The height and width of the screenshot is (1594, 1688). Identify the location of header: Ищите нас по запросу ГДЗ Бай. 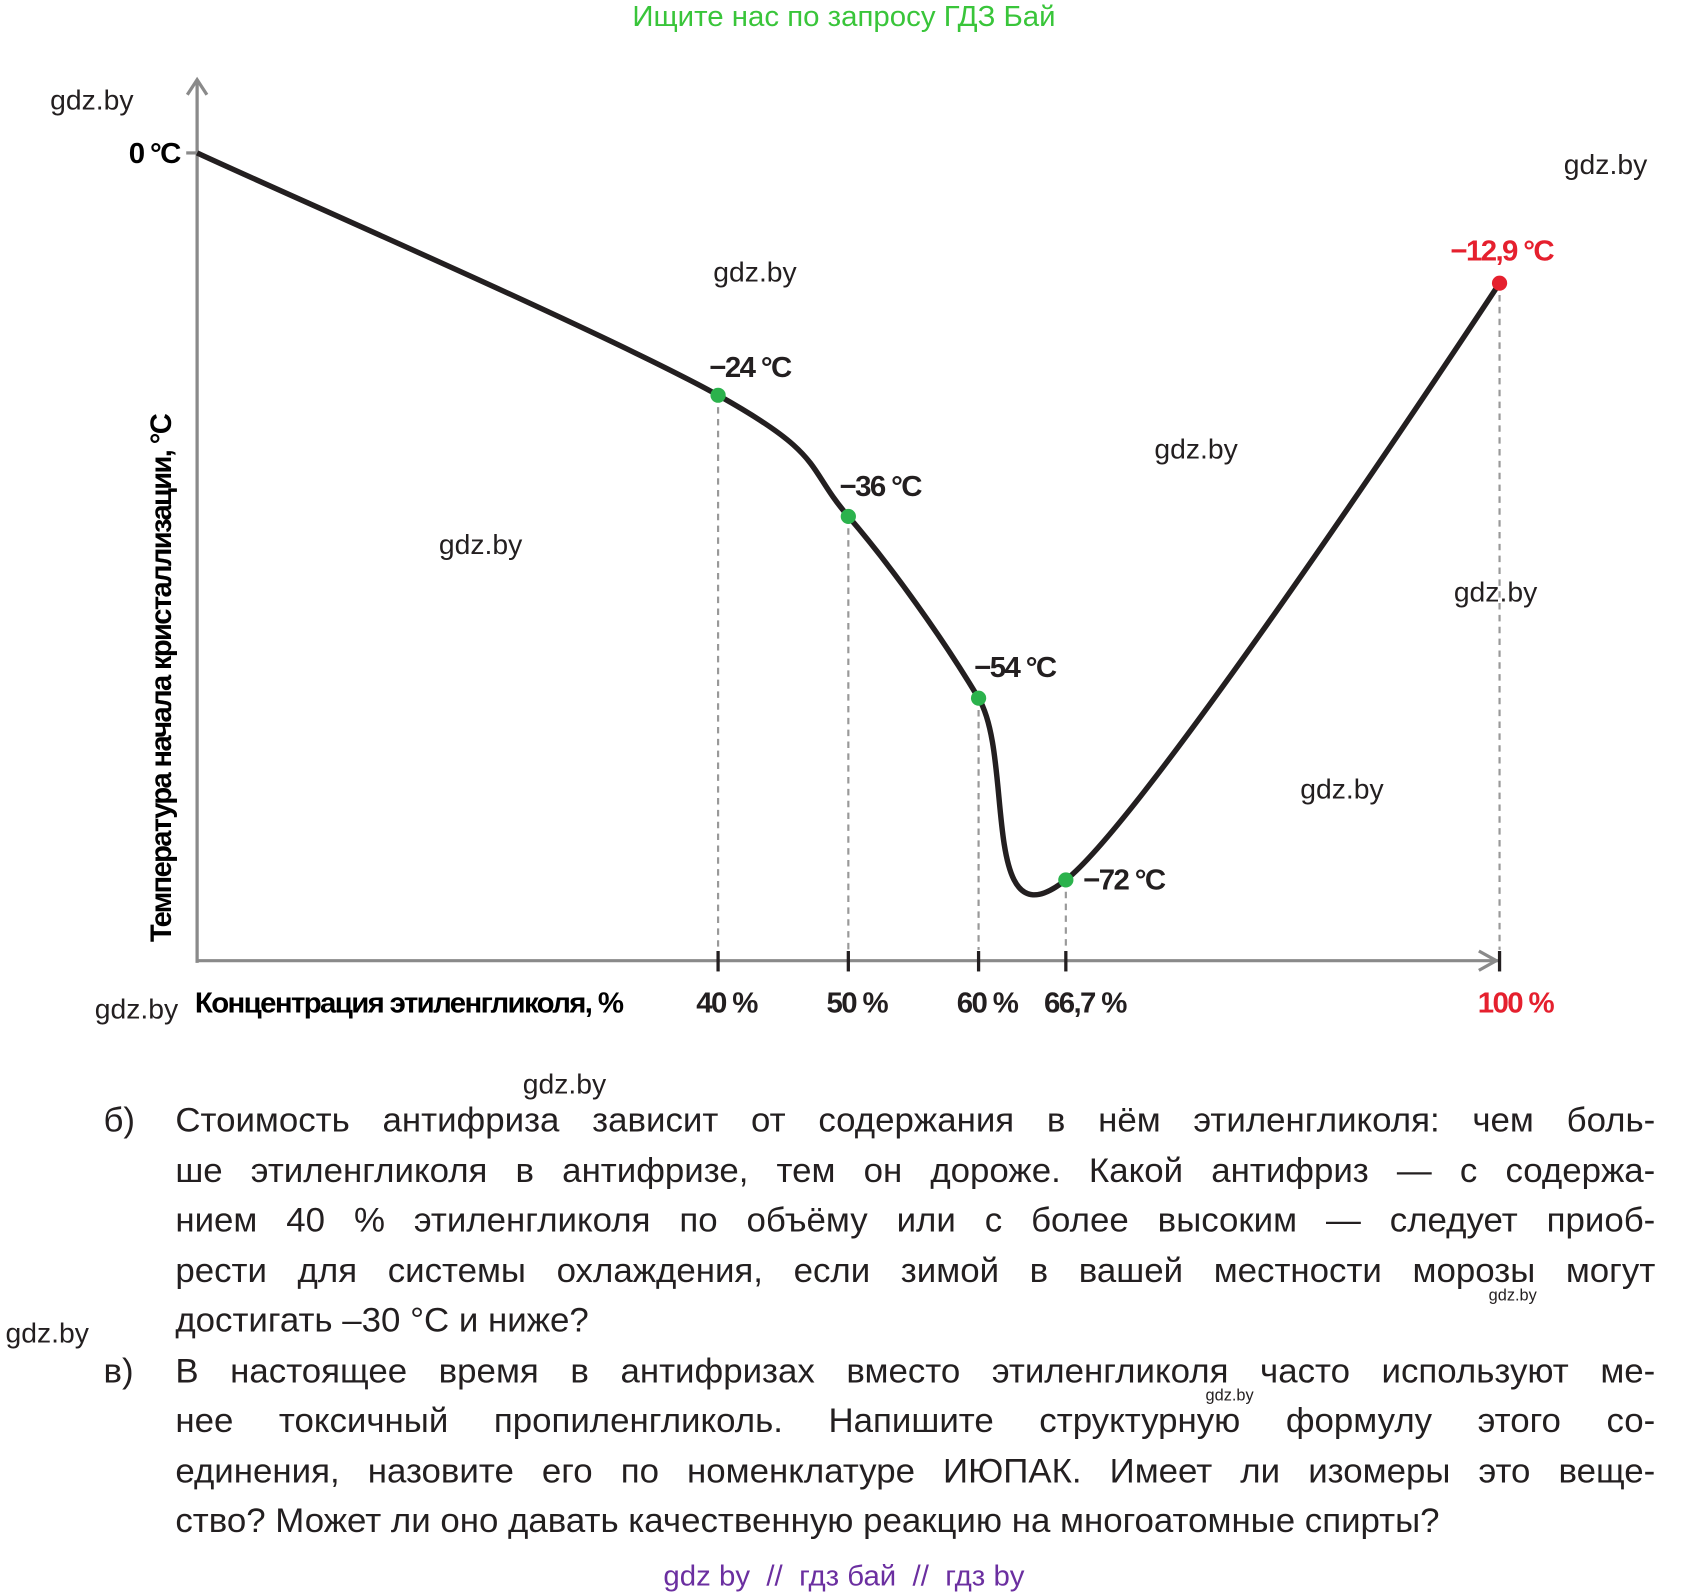
(844, 16).